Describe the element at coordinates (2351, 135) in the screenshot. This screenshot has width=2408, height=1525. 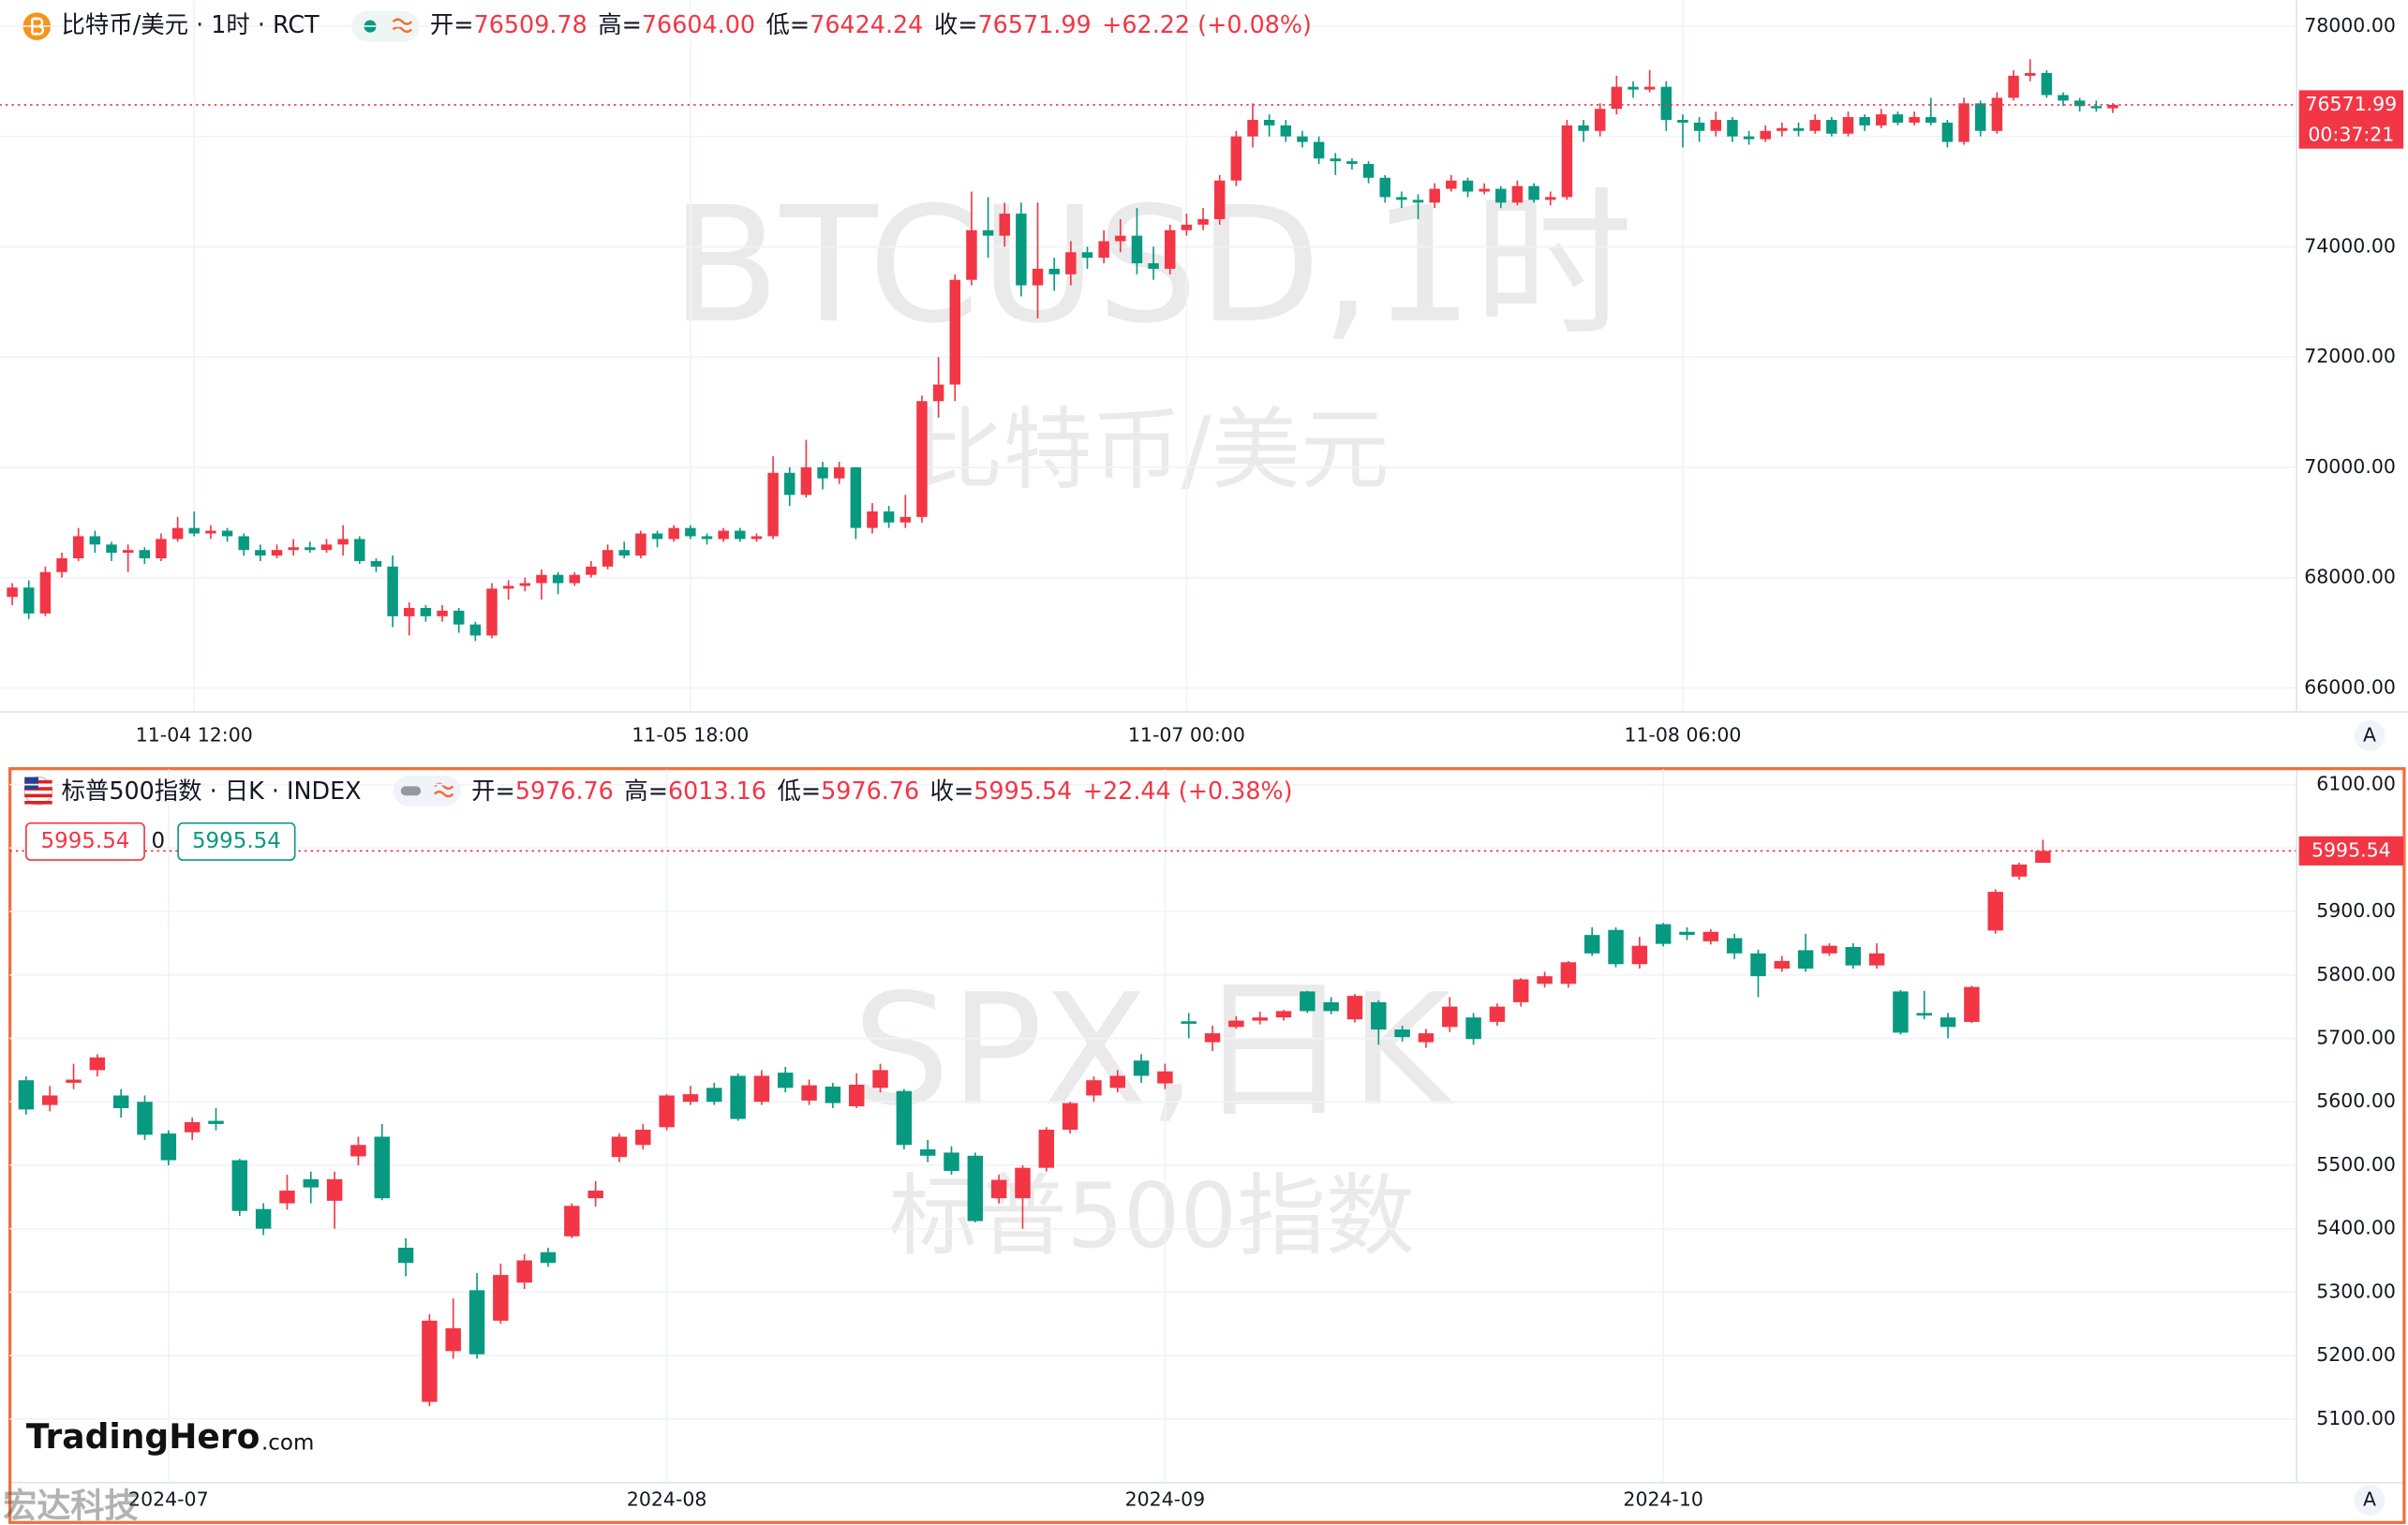
I see `countdown-label: 00:37:21` at that location.